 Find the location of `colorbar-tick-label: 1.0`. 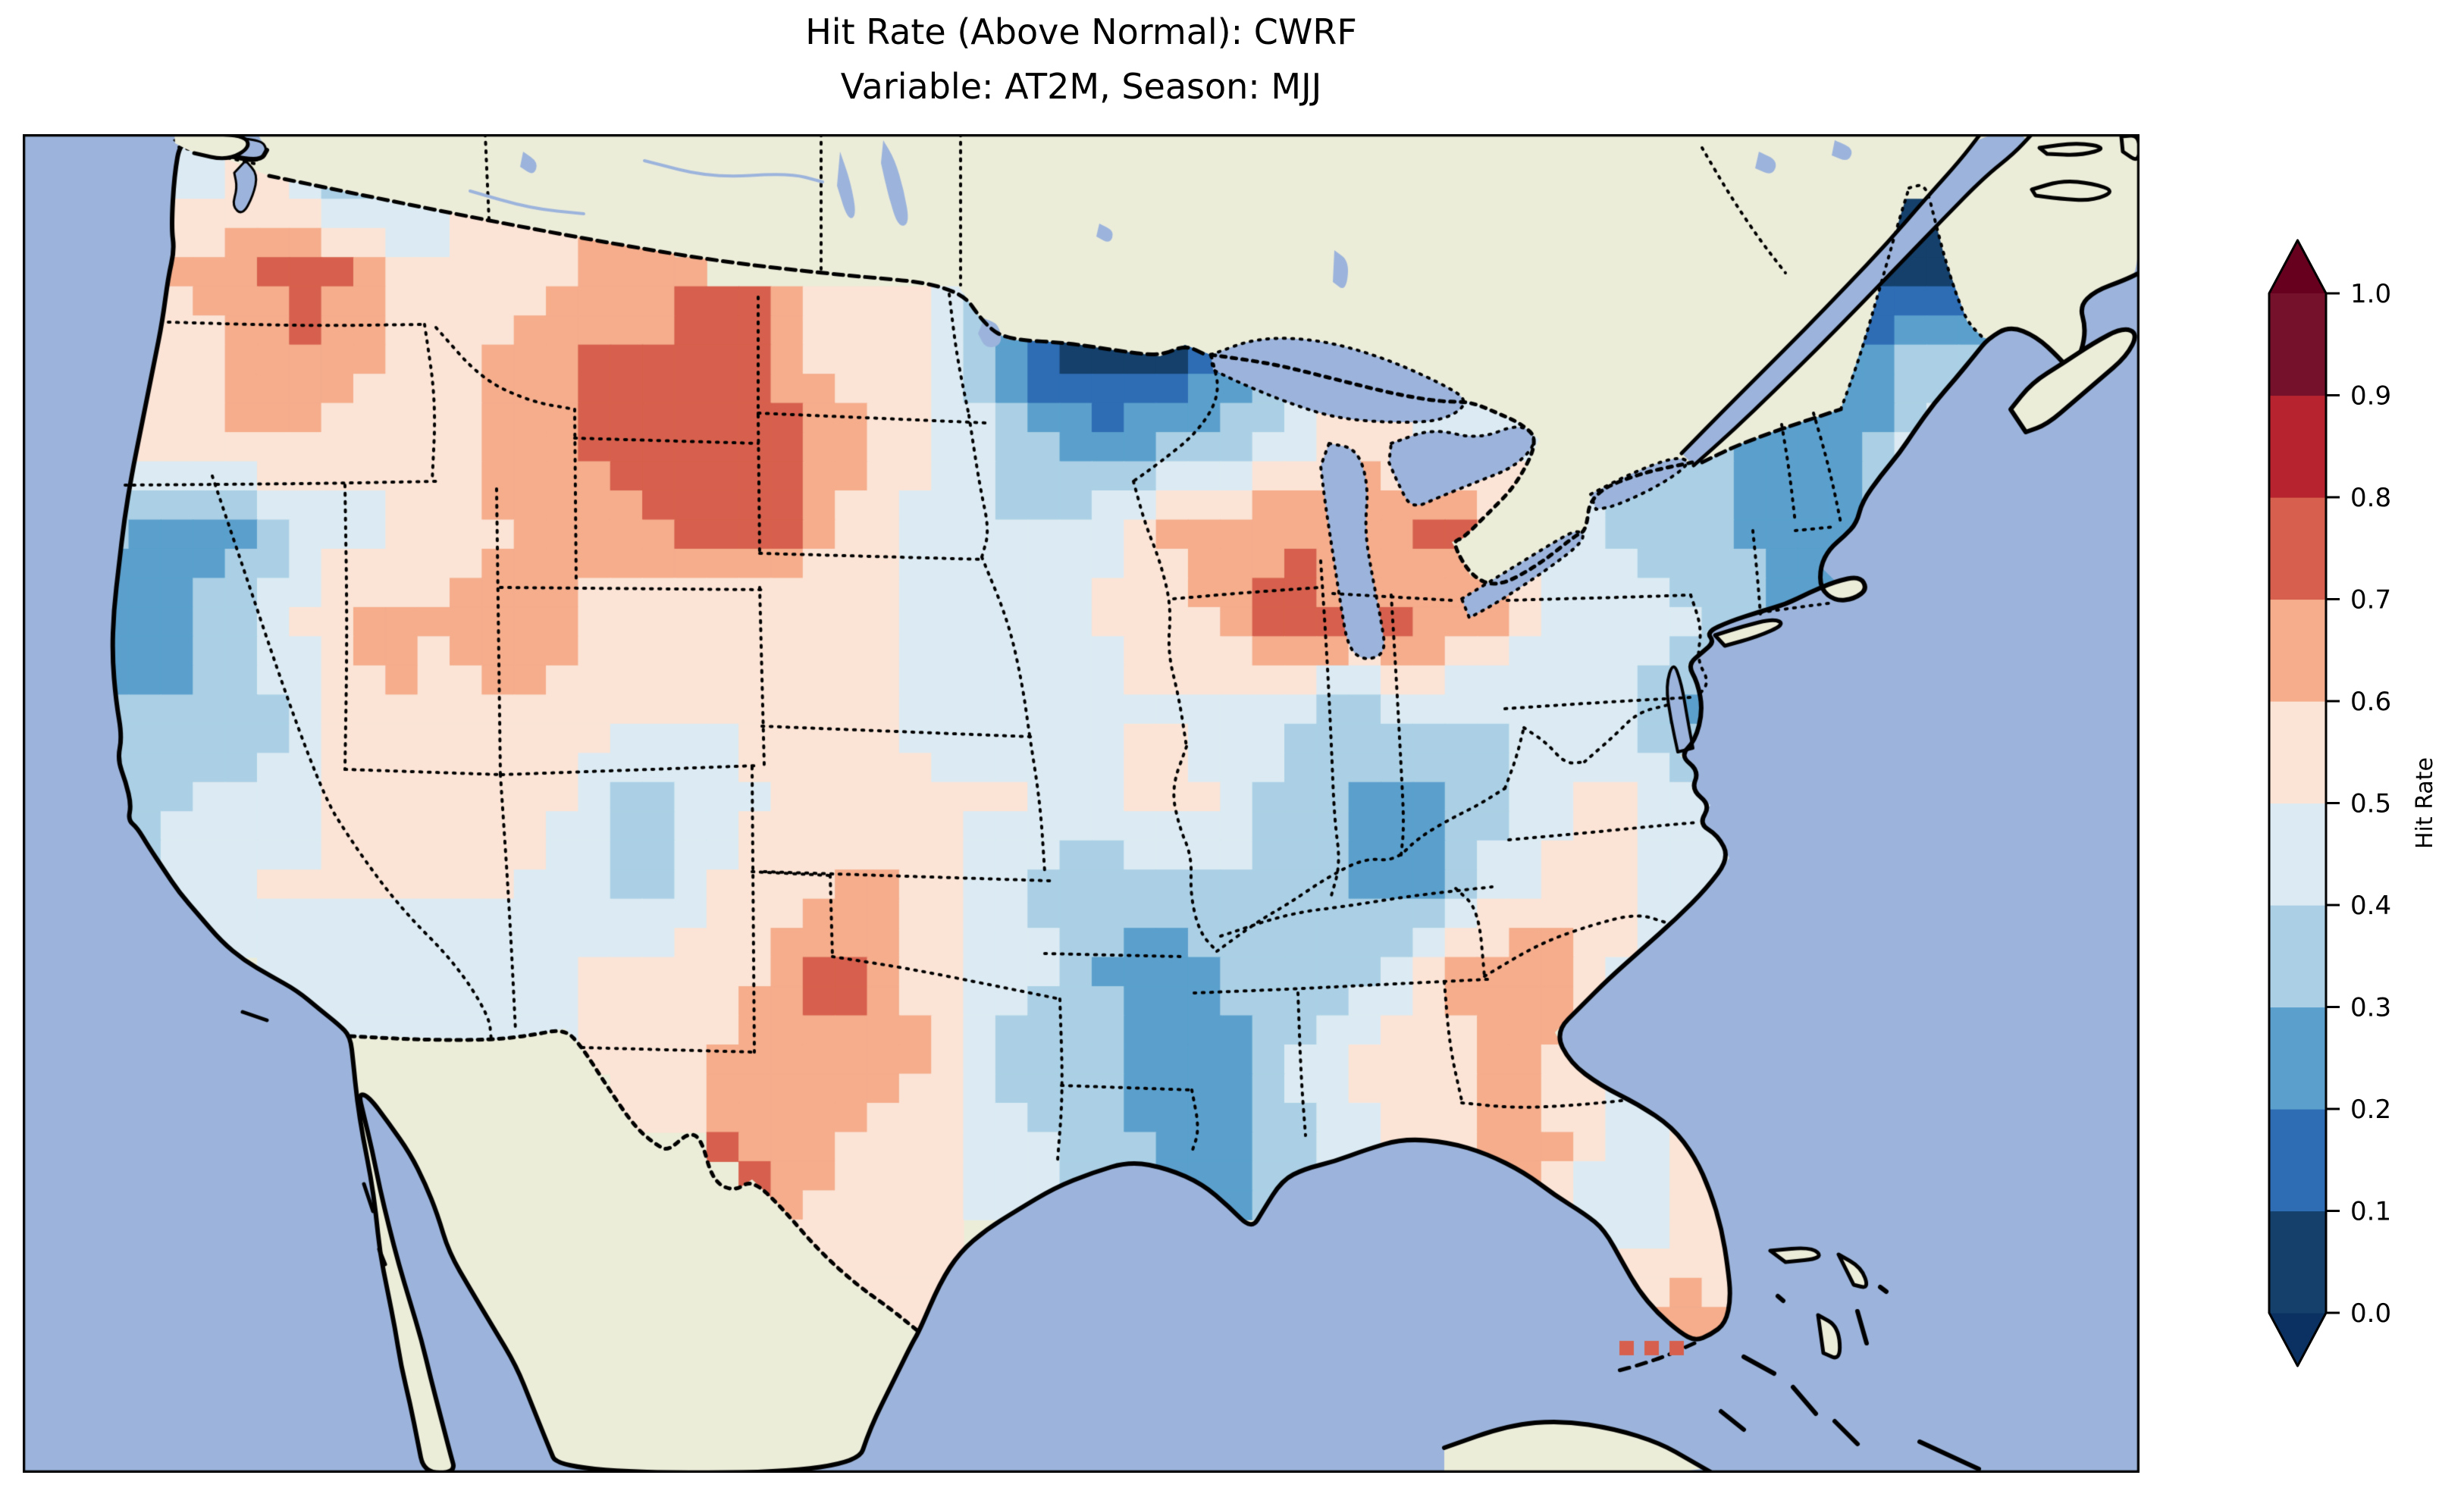

colorbar-tick-label: 1.0 is located at coordinates (2370, 294).